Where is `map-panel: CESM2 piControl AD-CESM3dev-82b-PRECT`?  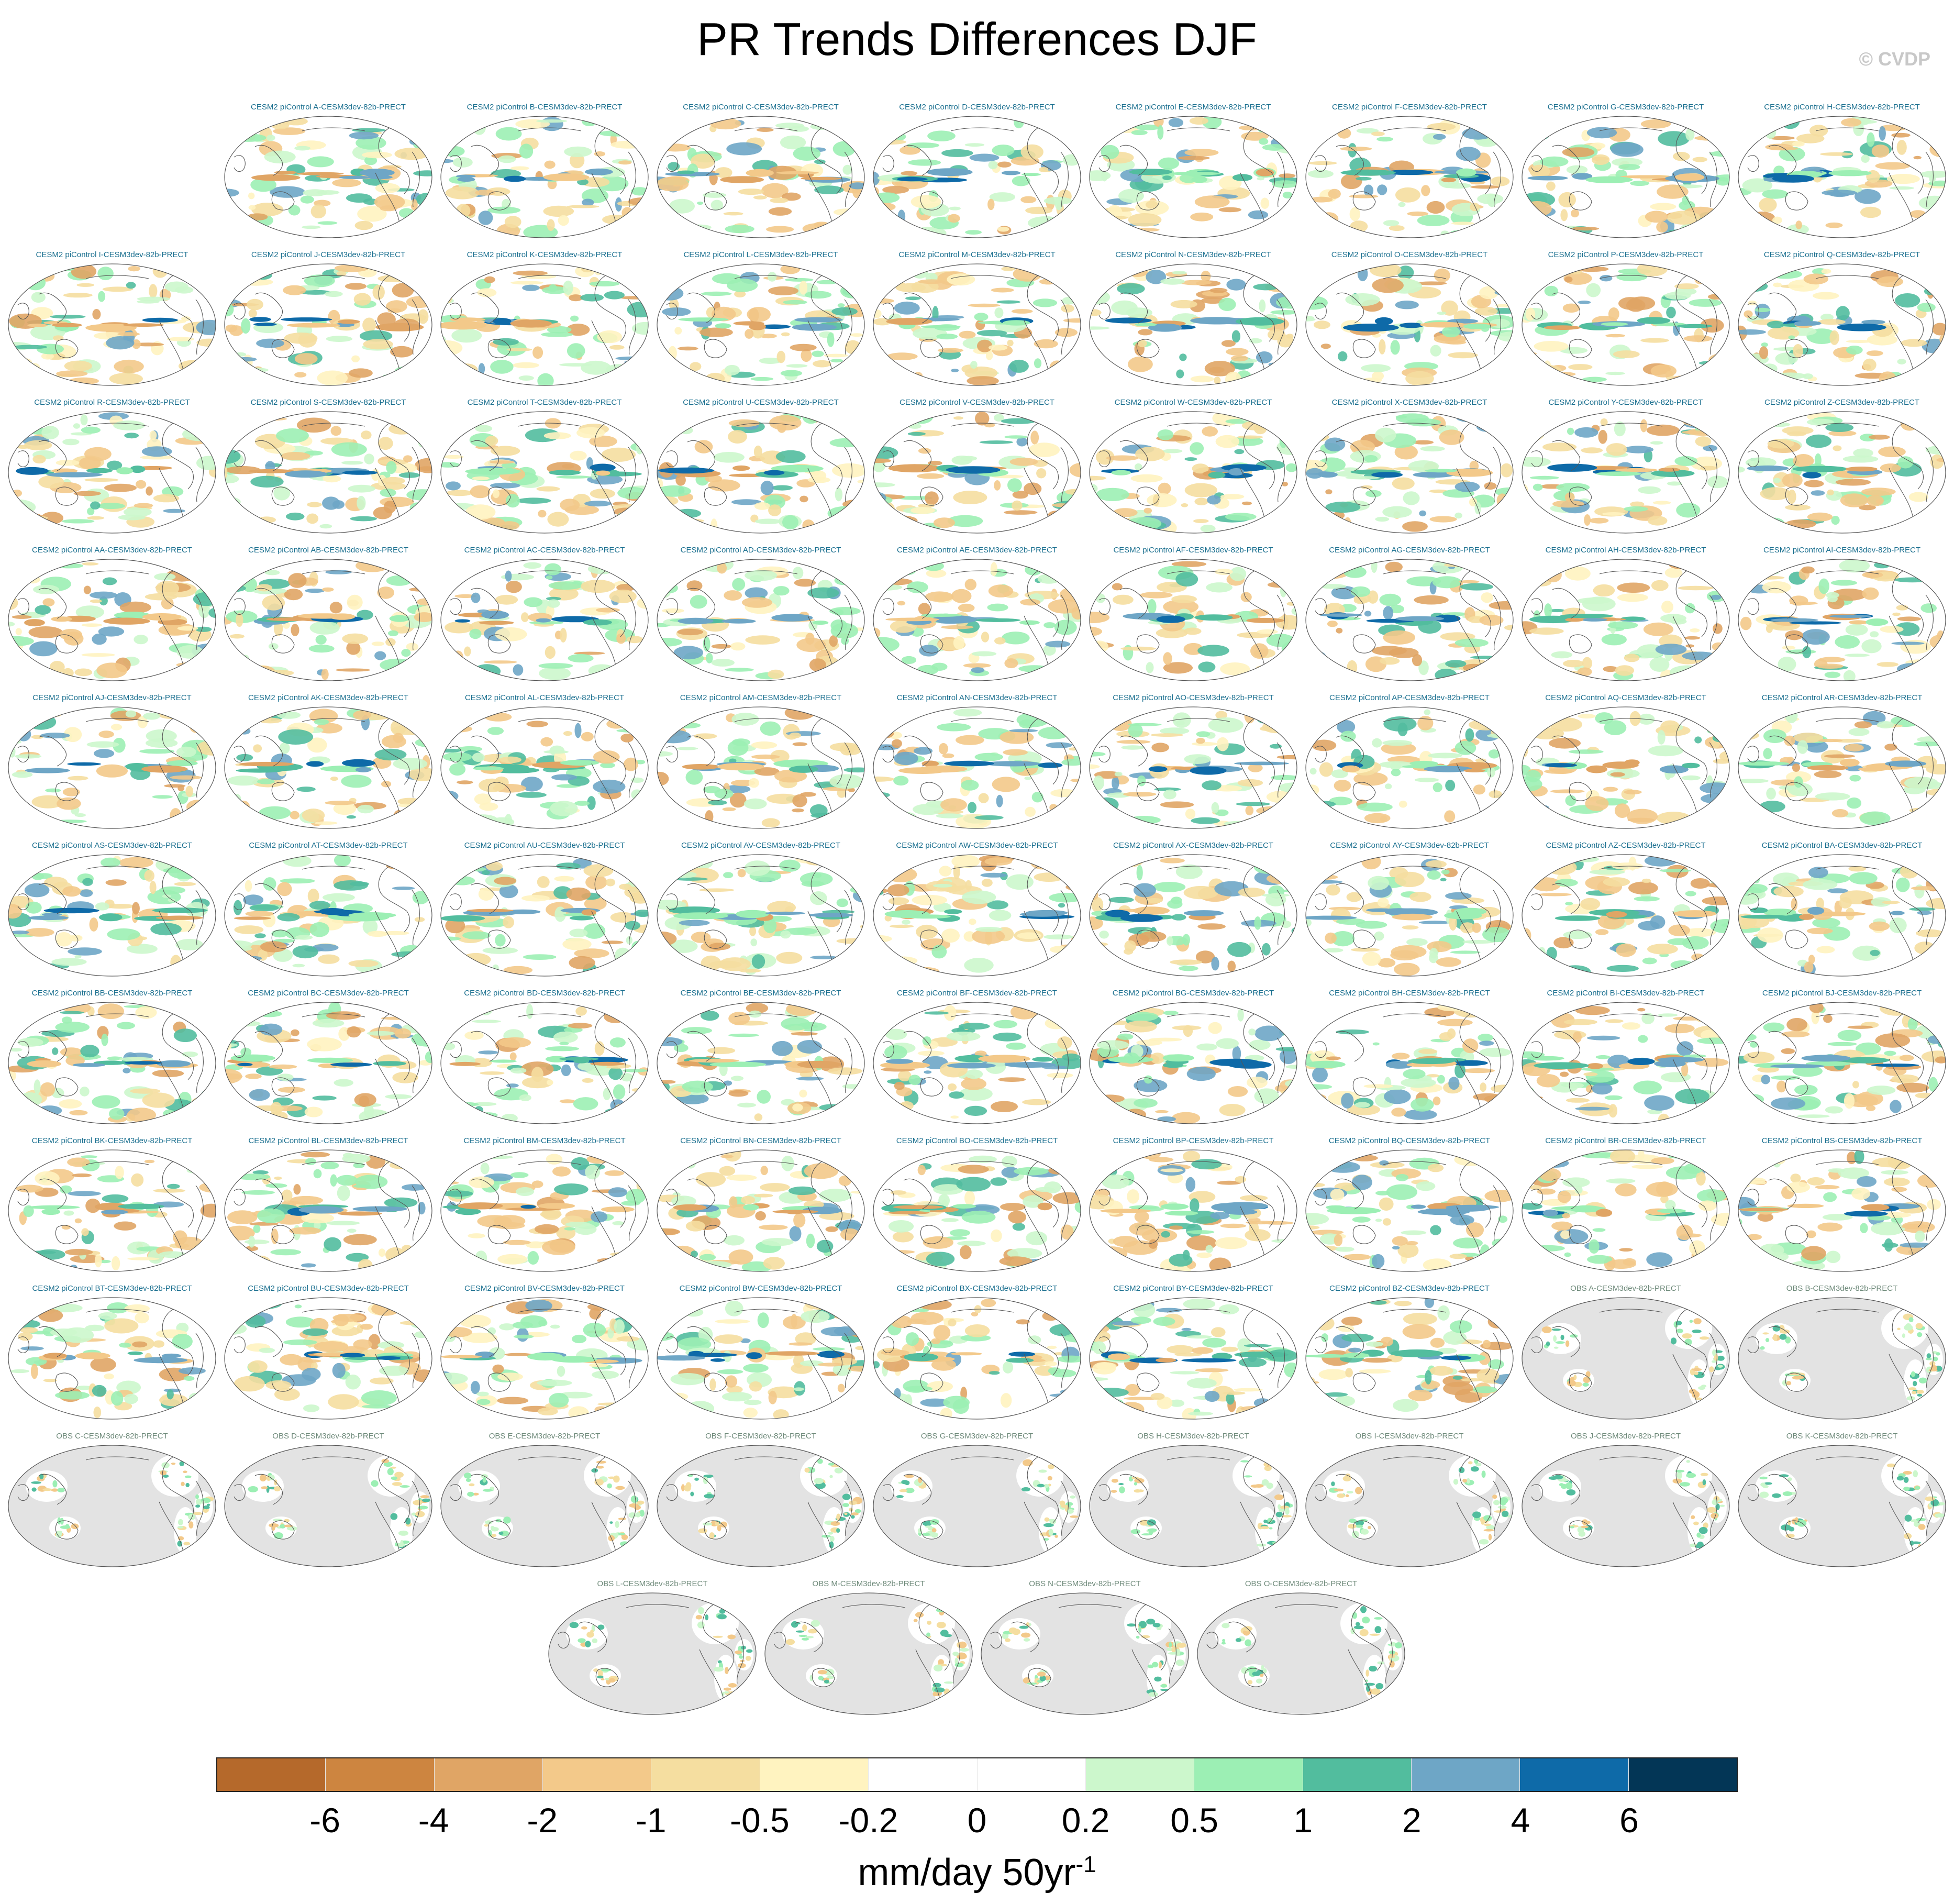 map-panel: CESM2 piControl AD-CESM3dev-82b-PRECT is located at coordinates (760, 615).